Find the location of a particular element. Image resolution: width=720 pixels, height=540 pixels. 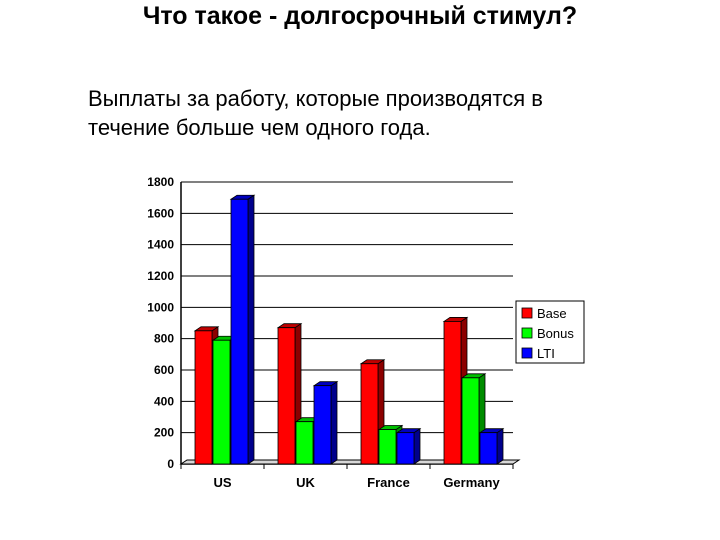

y-tick-label: 1200 is located at coordinates (160, 276).